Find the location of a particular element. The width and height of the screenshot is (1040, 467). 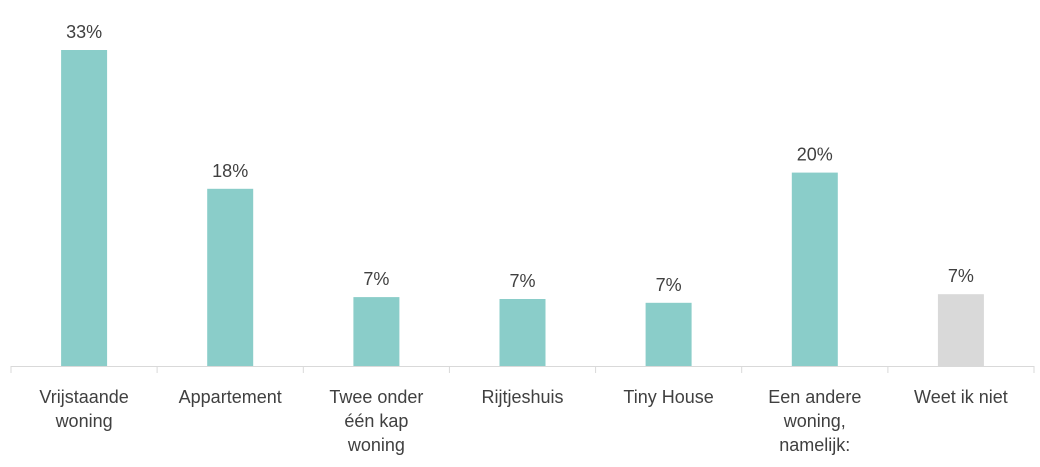

category-label-5: Tiny House is located at coordinates (668, 397).